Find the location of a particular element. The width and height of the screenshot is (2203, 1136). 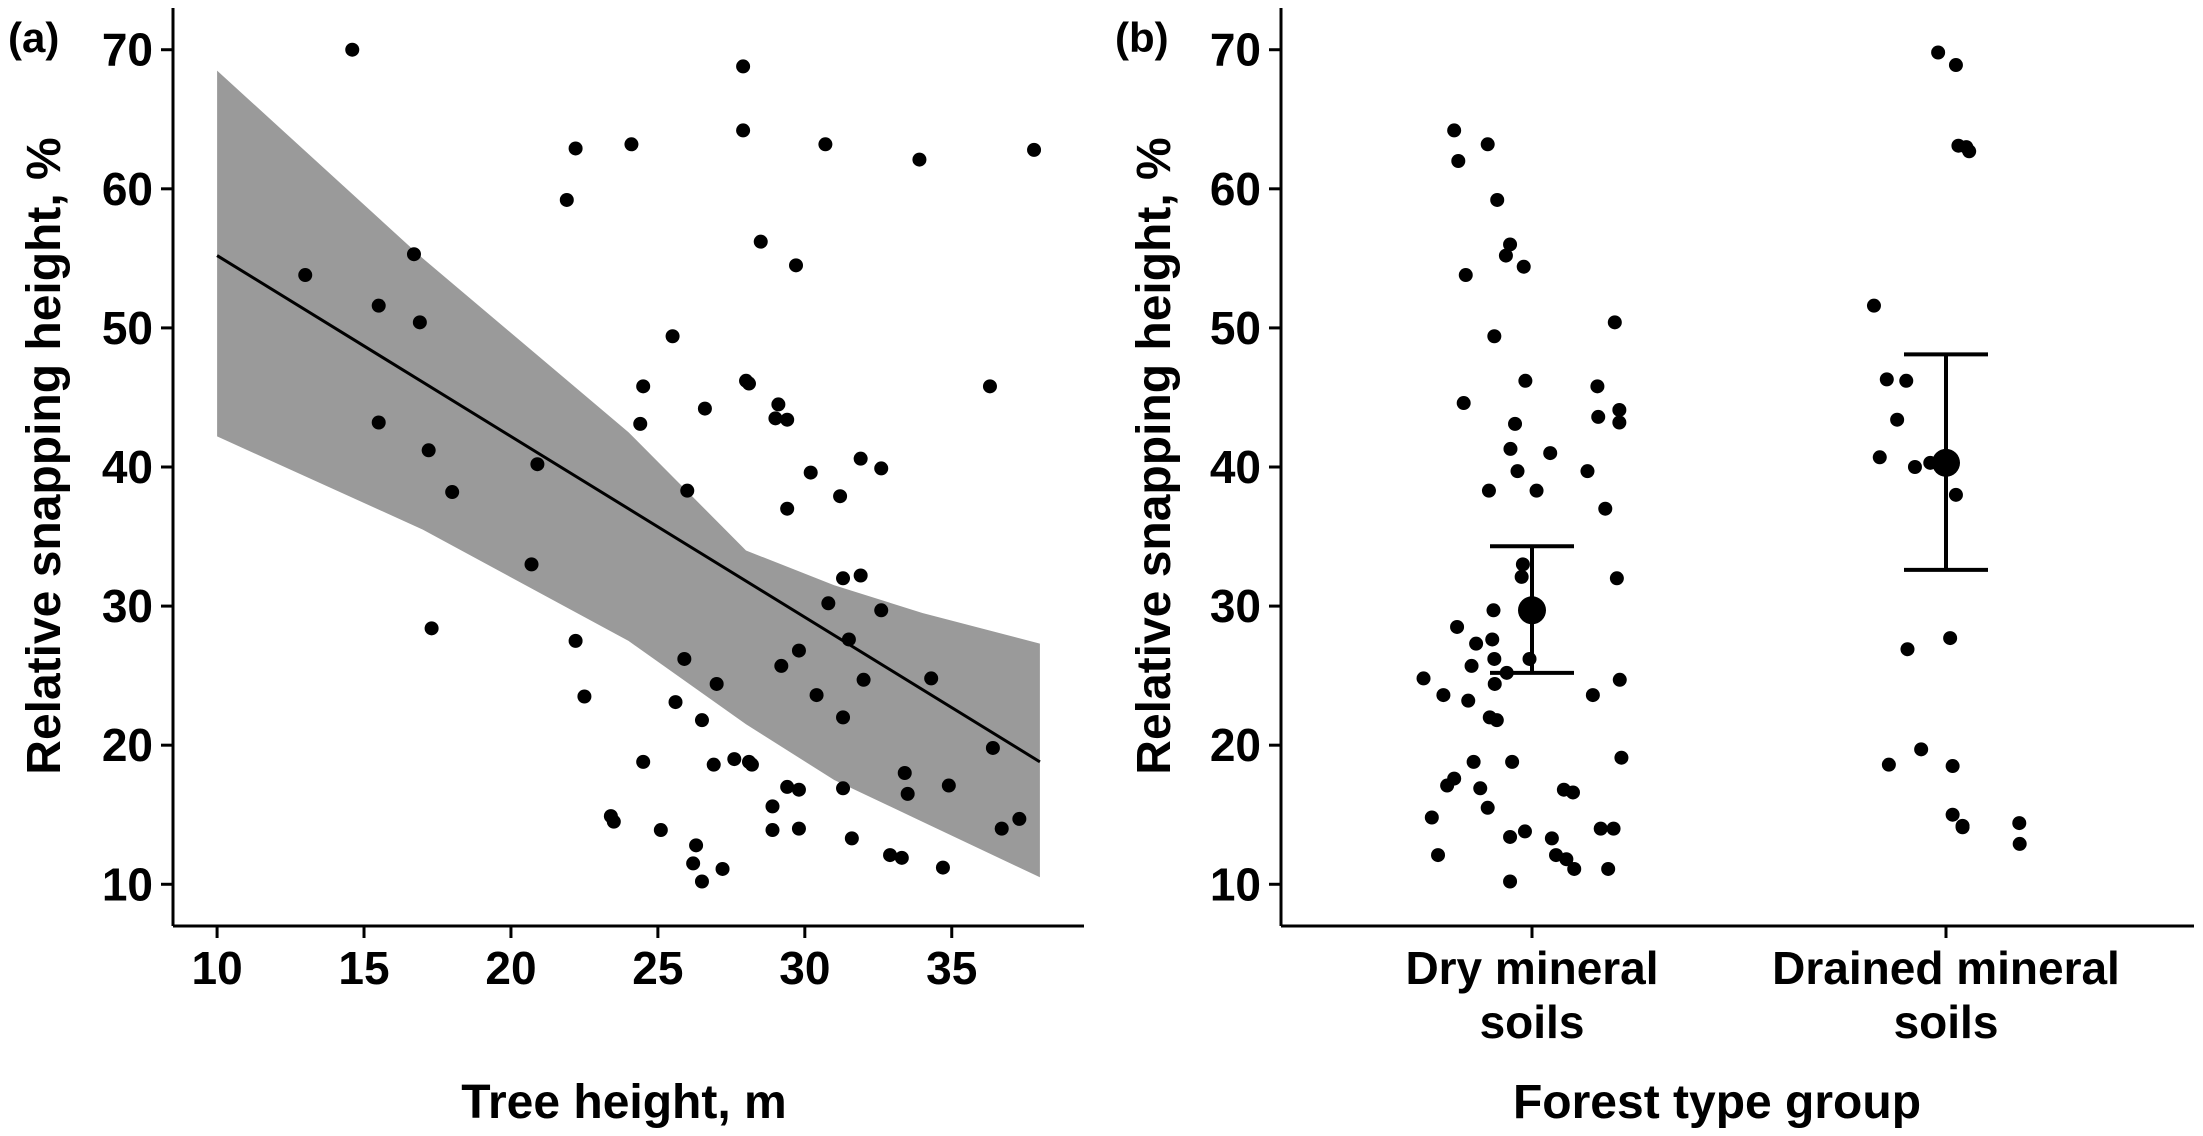

y-tick-label: 30 is located at coordinates (1235, 606).